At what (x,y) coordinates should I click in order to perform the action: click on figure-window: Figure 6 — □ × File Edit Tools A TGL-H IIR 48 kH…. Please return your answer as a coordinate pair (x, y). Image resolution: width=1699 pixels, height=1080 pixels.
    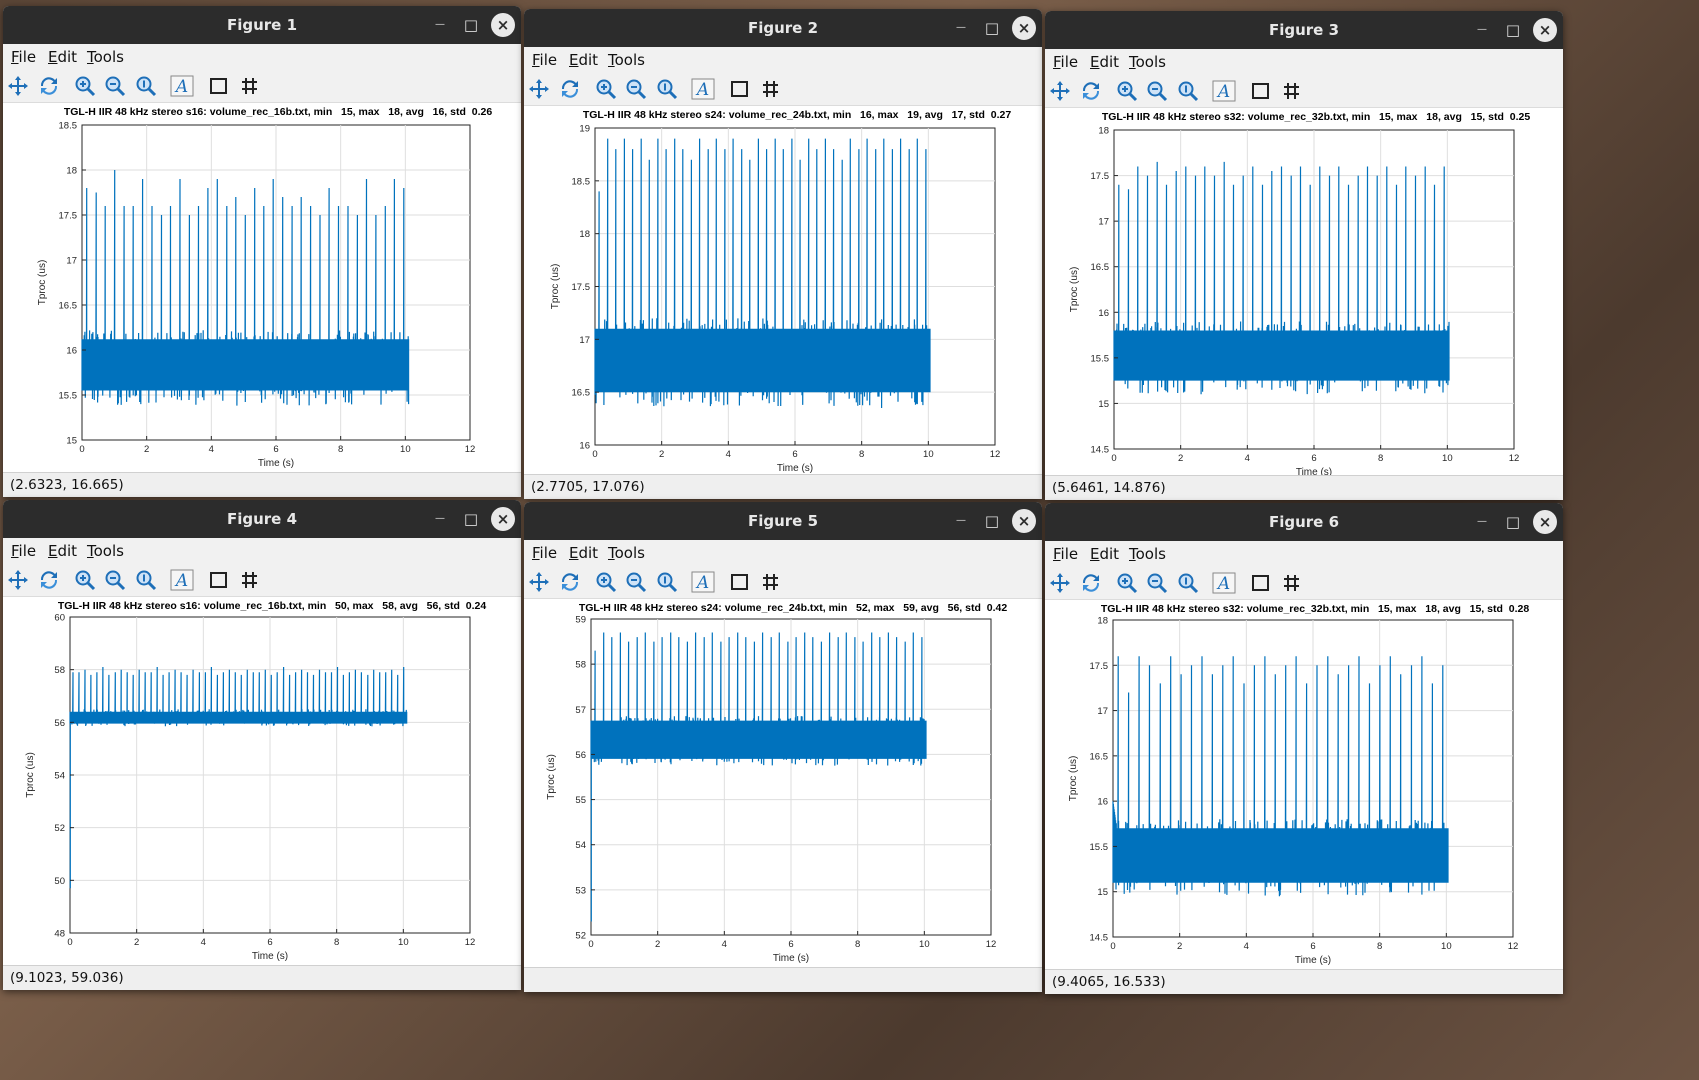
    Looking at the image, I should click on (1304, 748).